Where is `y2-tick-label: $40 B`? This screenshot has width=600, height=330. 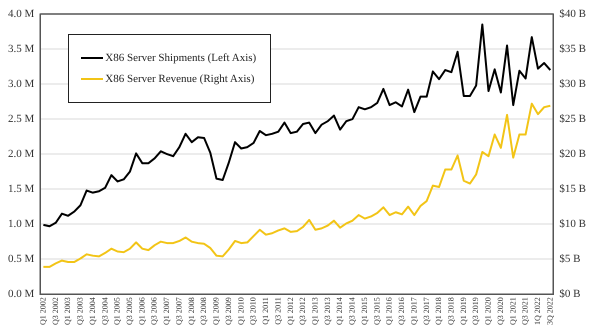
y2-tick-label: $40 B is located at coordinates (572, 14).